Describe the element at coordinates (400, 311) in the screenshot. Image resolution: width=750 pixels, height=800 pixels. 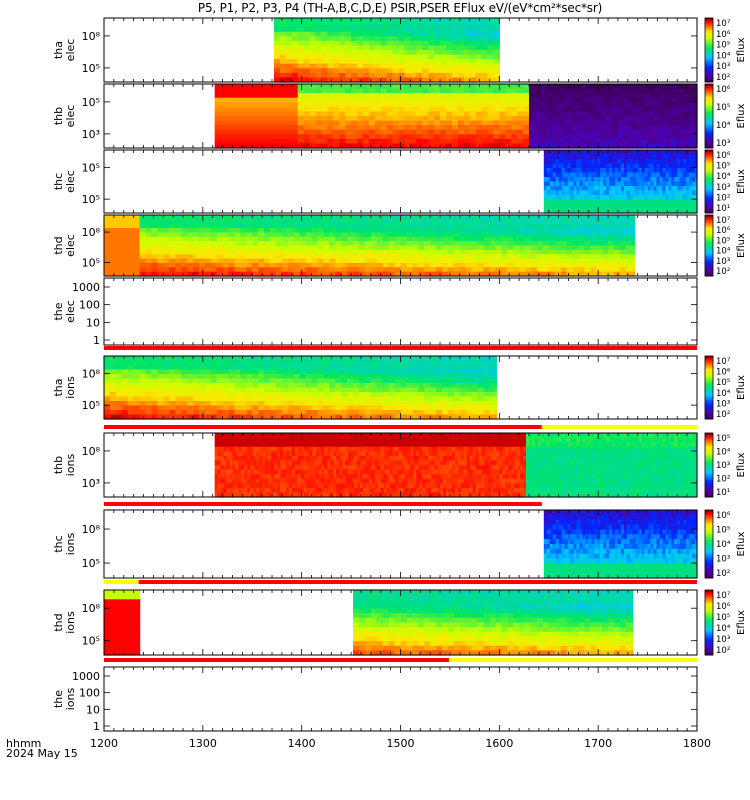
I see `panel-frame` at that location.